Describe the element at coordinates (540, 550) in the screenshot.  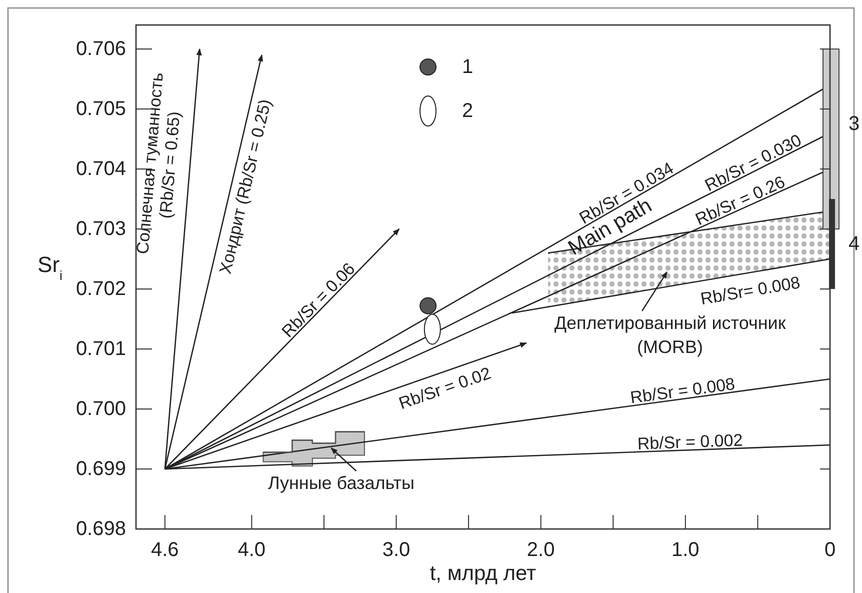
I see `x-tick-label: 2.0` at that location.